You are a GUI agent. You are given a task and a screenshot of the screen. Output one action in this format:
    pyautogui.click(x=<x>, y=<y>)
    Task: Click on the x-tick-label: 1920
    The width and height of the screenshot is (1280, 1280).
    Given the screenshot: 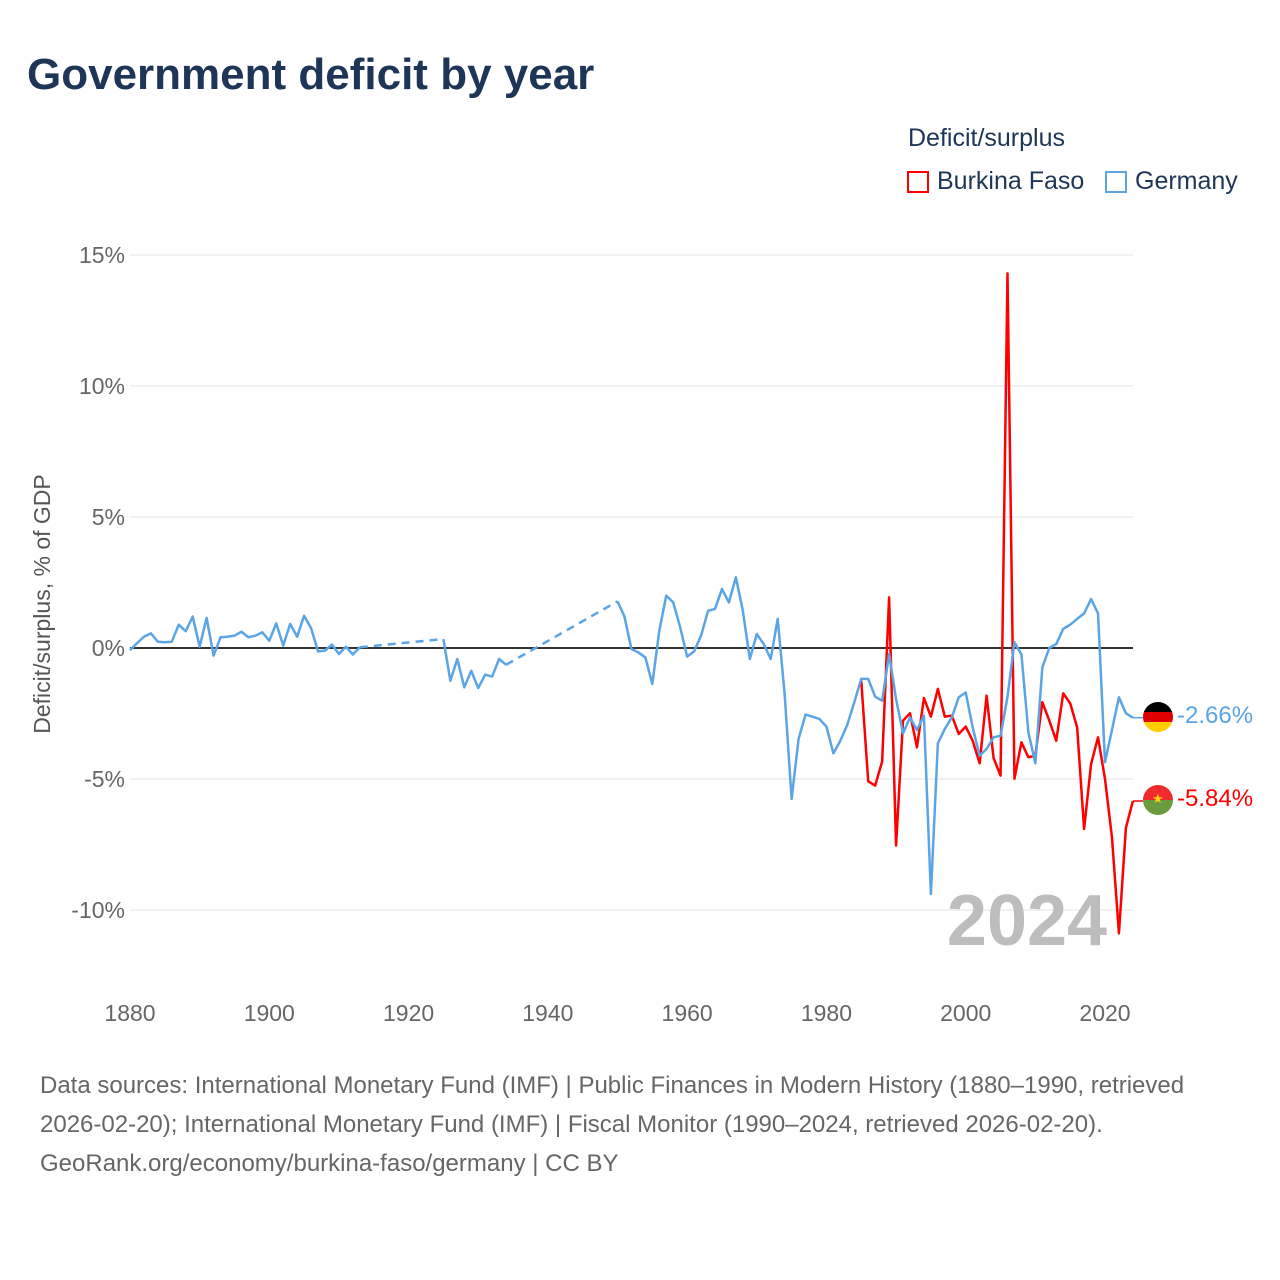 What is the action you would take?
    pyautogui.click(x=408, y=1013)
    